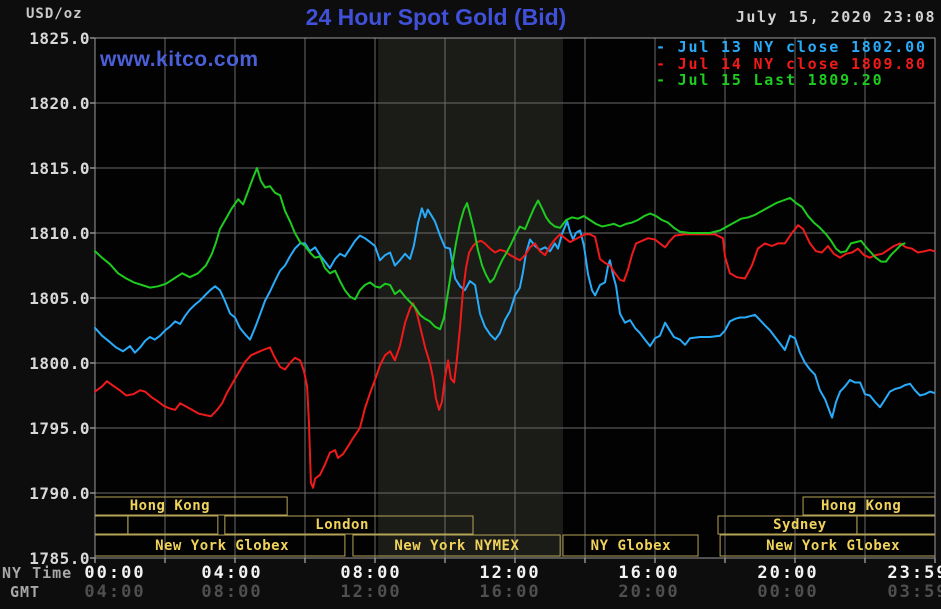 This screenshot has width=941, height=609. I want to click on session-box-ny-globex, so click(630, 545).